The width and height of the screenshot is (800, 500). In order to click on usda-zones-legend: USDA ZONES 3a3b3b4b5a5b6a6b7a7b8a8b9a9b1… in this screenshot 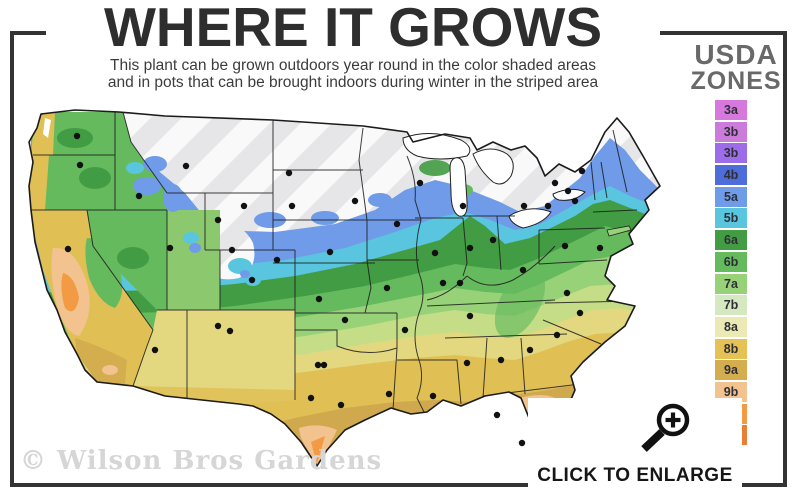, I will do `click(736, 243)`.